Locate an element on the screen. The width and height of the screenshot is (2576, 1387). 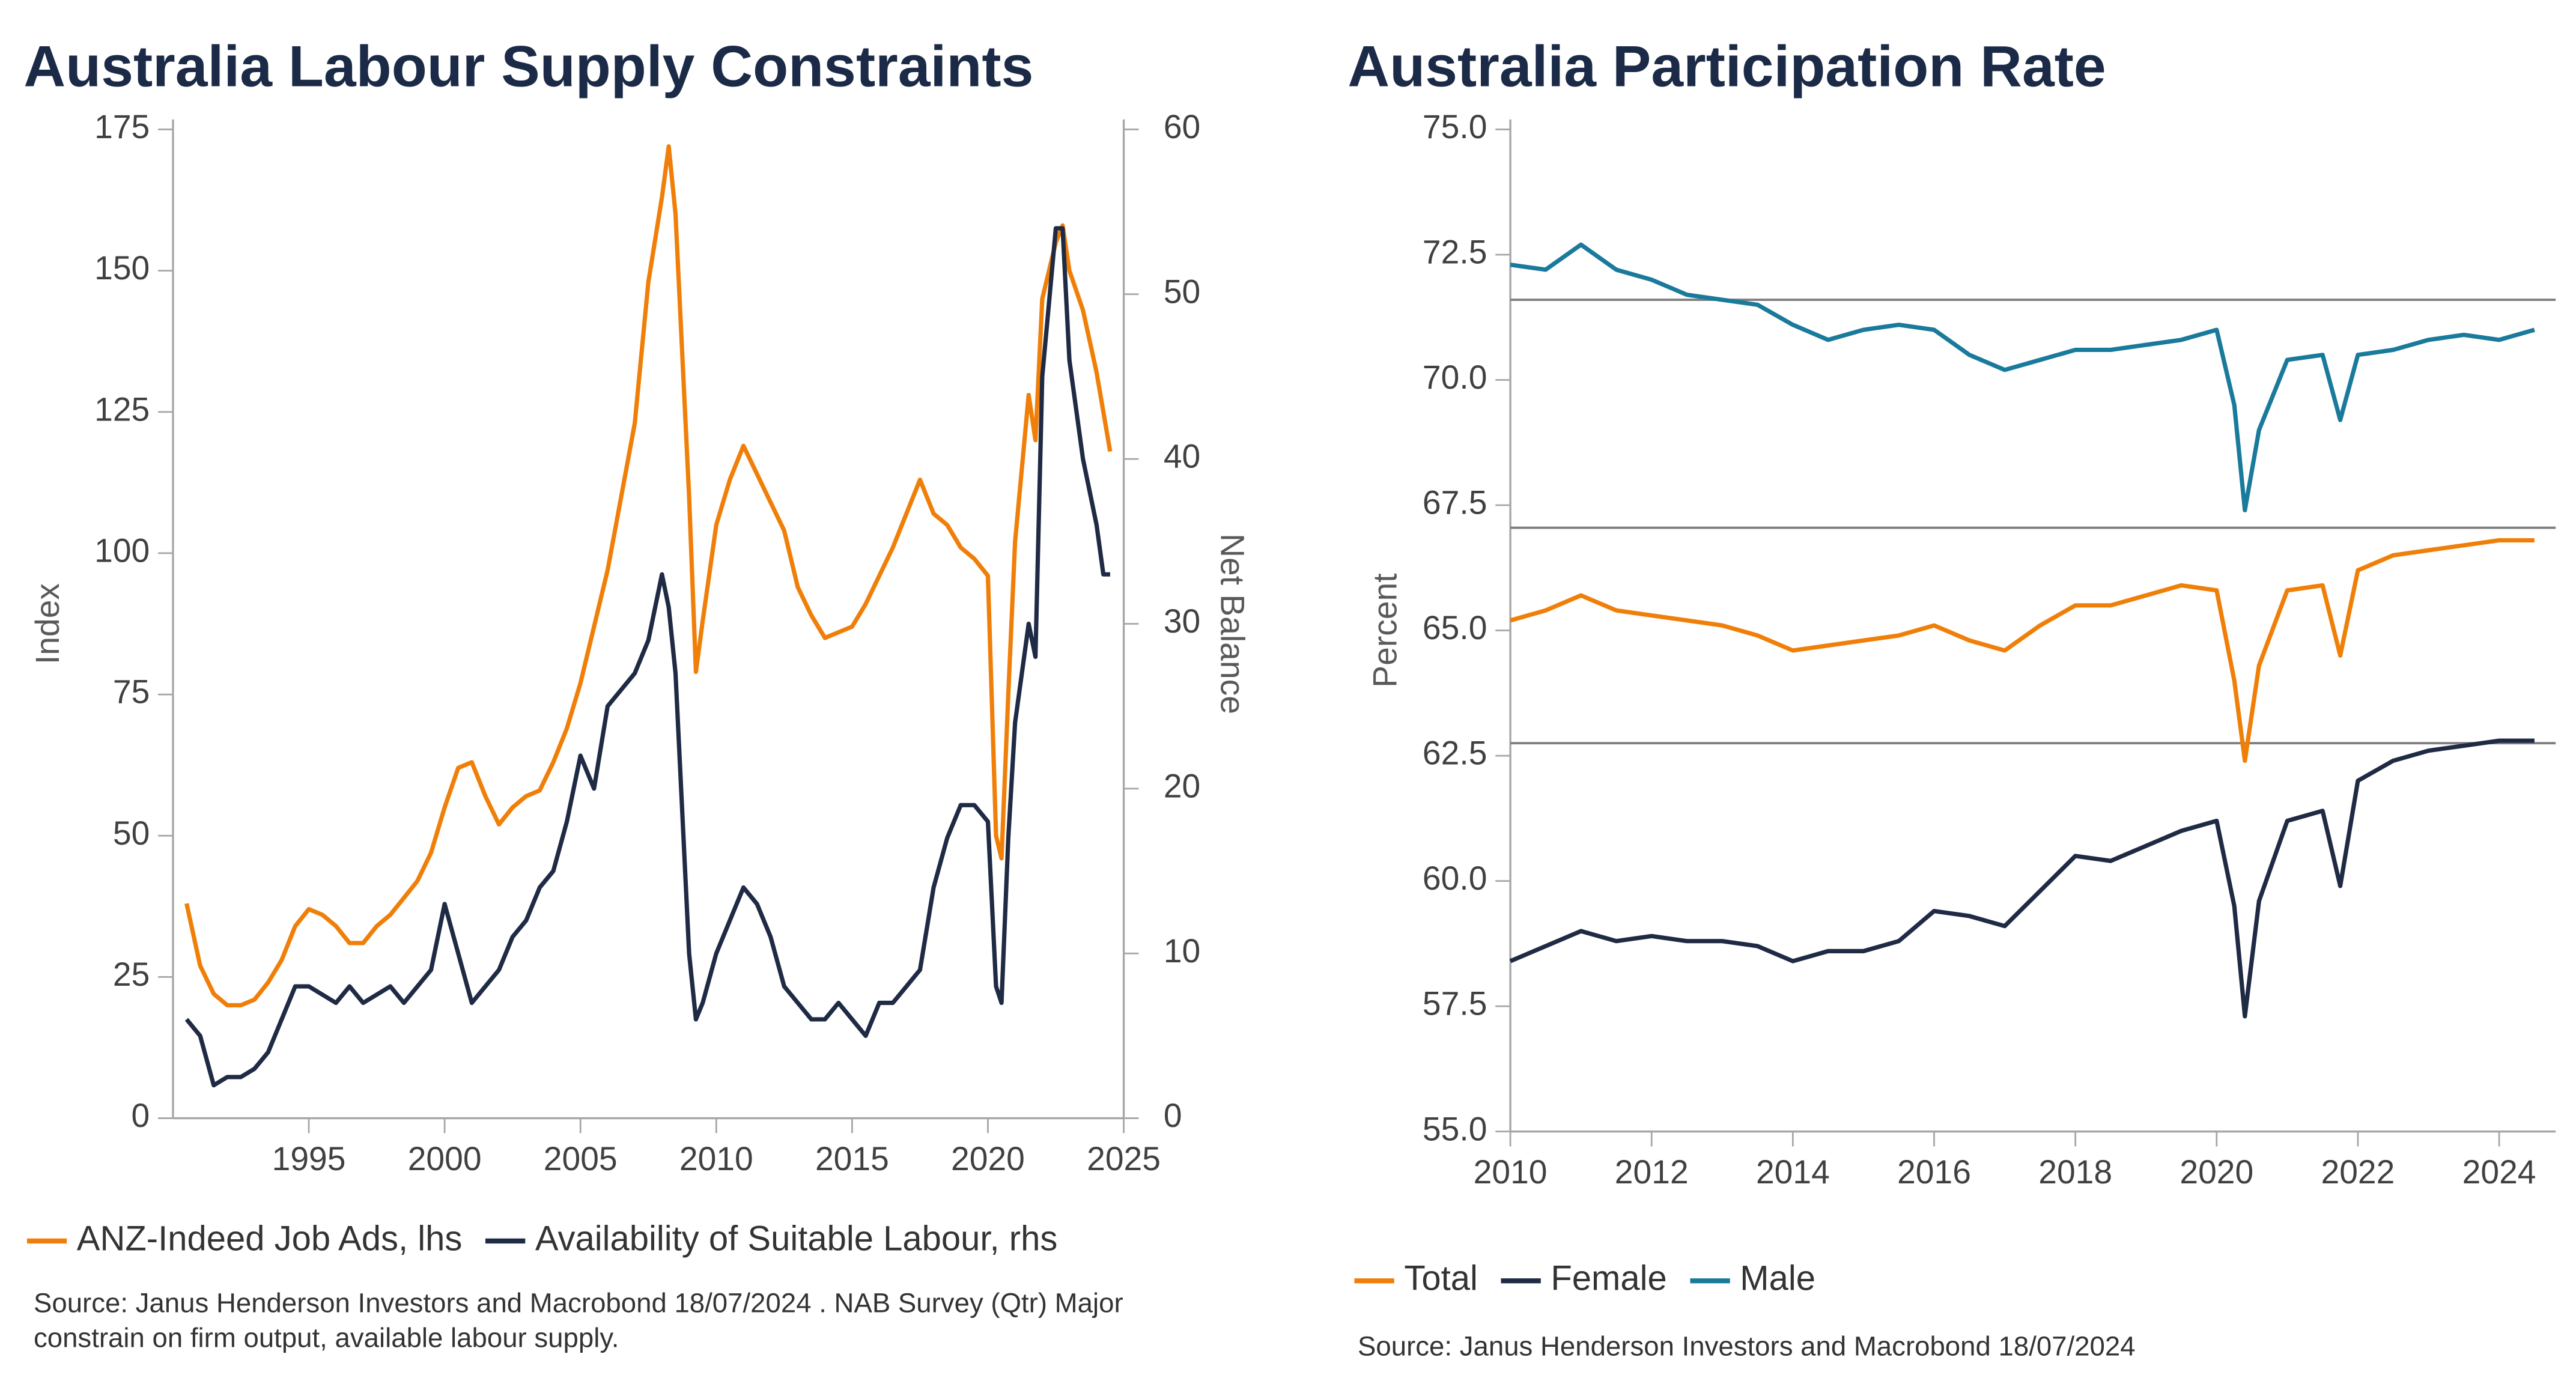
y2-tick-label: 20 is located at coordinates (1182, 786).